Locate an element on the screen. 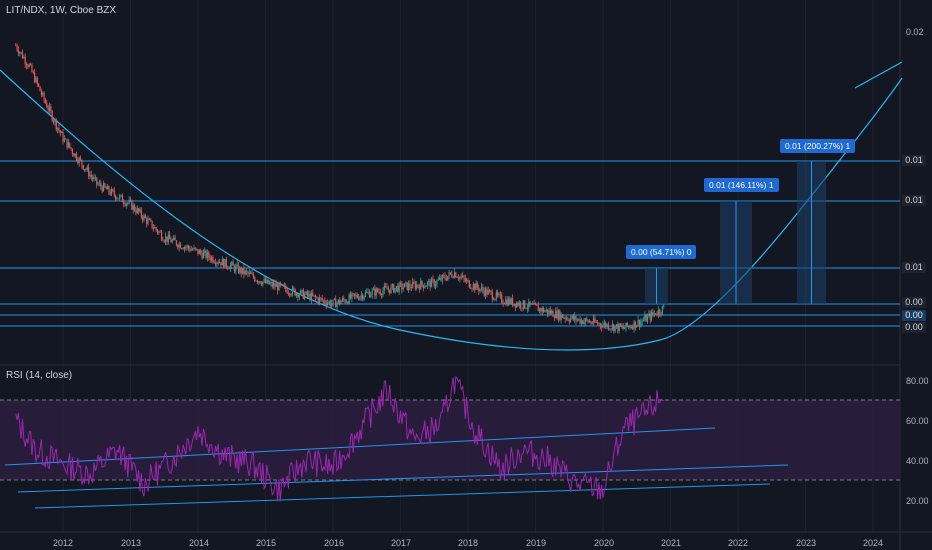 The image size is (932, 550). rsi-band is located at coordinates (450, 440).